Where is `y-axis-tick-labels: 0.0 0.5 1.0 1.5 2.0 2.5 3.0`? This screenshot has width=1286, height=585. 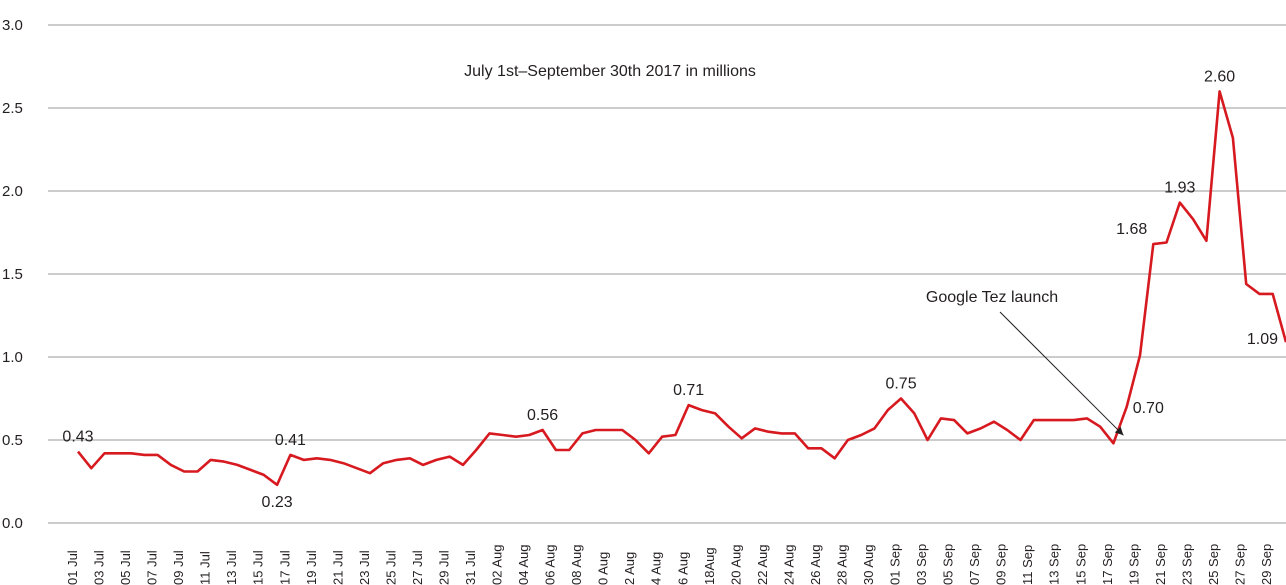 y-axis-tick-labels: 0.0 0.5 1.0 1.5 2.0 2.5 3.0 is located at coordinates (12, 274).